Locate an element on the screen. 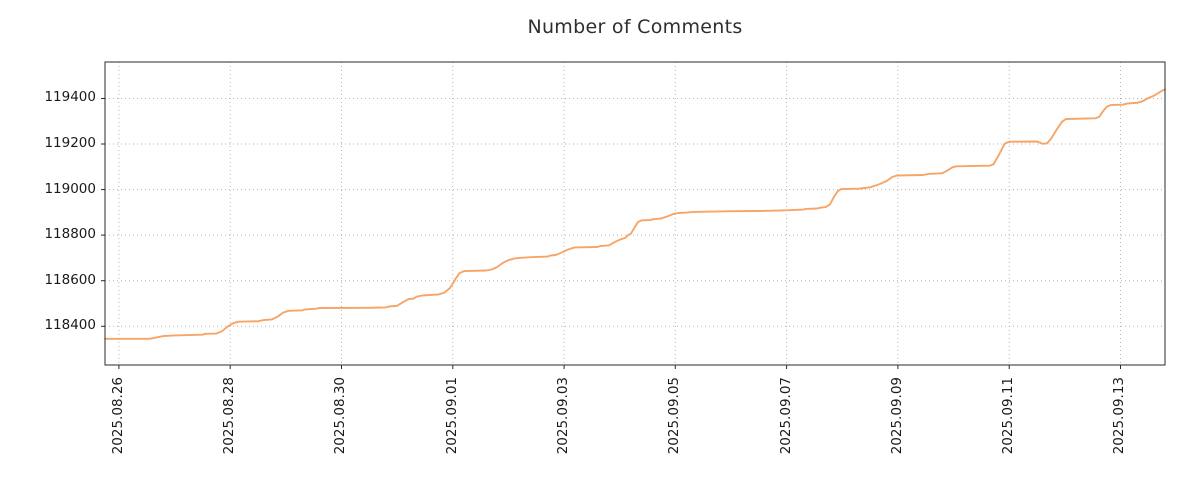 The height and width of the screenshot is (500, 1200). y-tick-label: 119400 is located at coordinates (70, 97).